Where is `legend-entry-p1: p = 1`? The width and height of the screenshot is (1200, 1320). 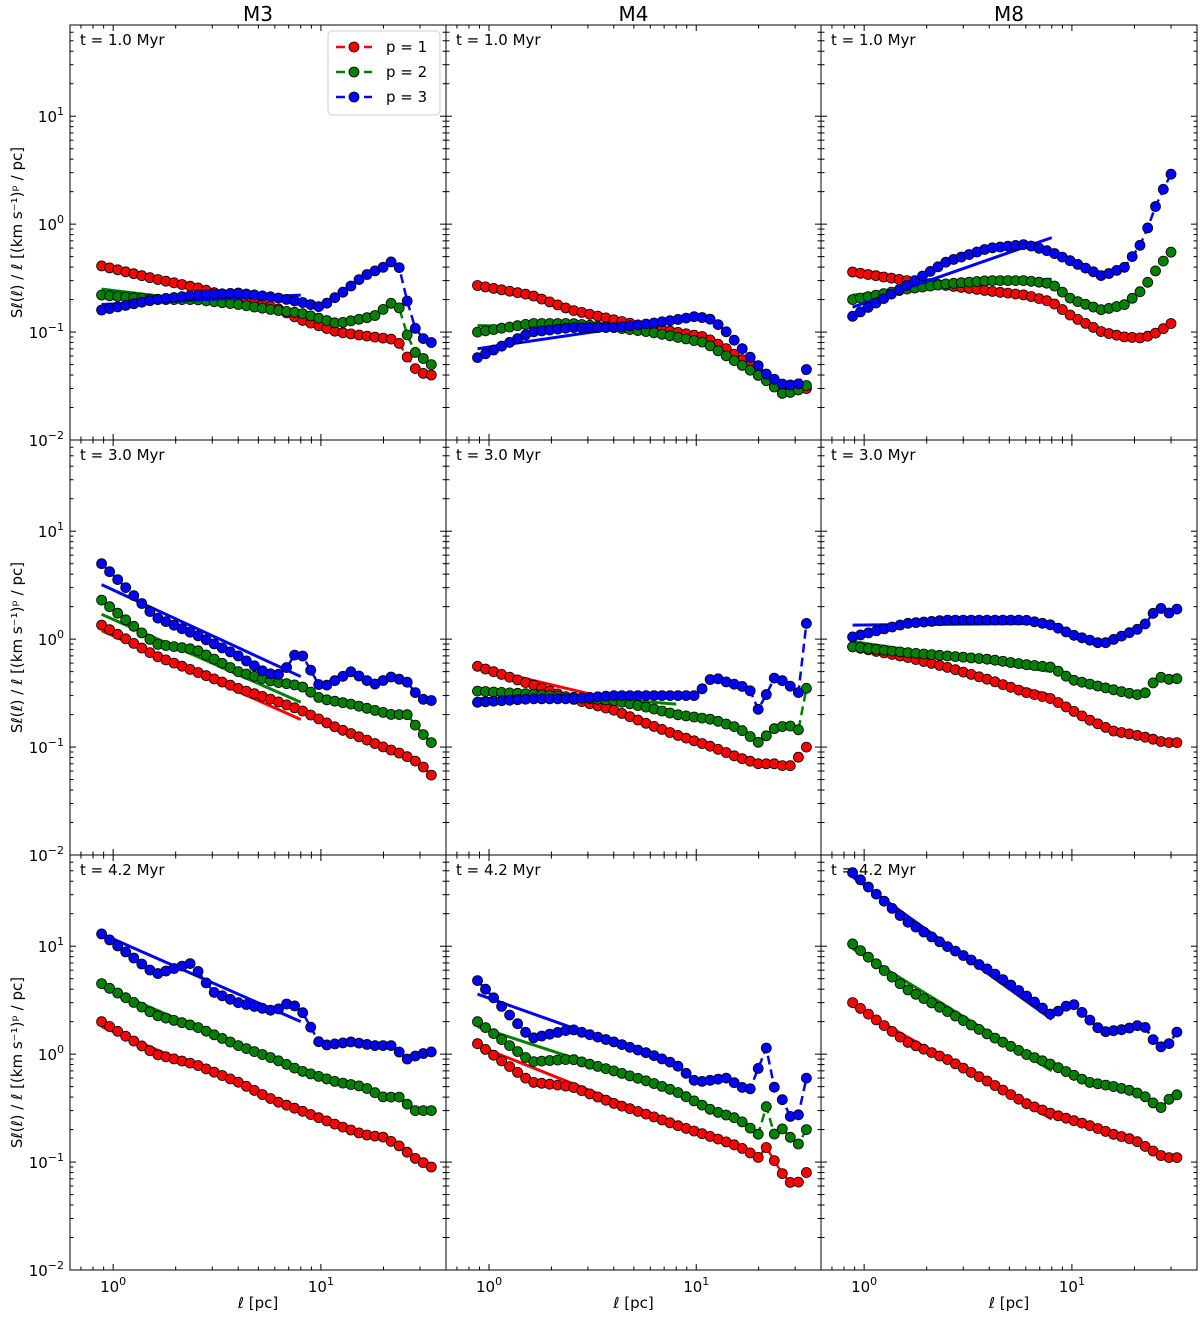
legend-entry-p1: p = 1 is located at coordinates (381, 47).